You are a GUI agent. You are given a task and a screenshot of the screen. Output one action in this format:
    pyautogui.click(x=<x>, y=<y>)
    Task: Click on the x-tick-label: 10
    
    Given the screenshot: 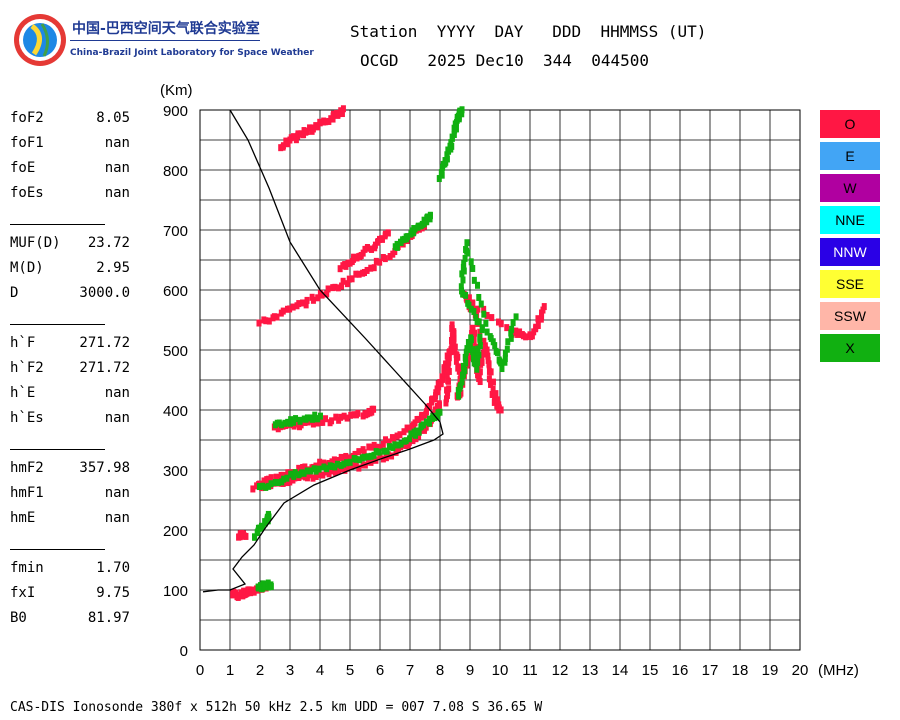 What is the action you would take?
    pyautogui.click(x=500, y=670)
    